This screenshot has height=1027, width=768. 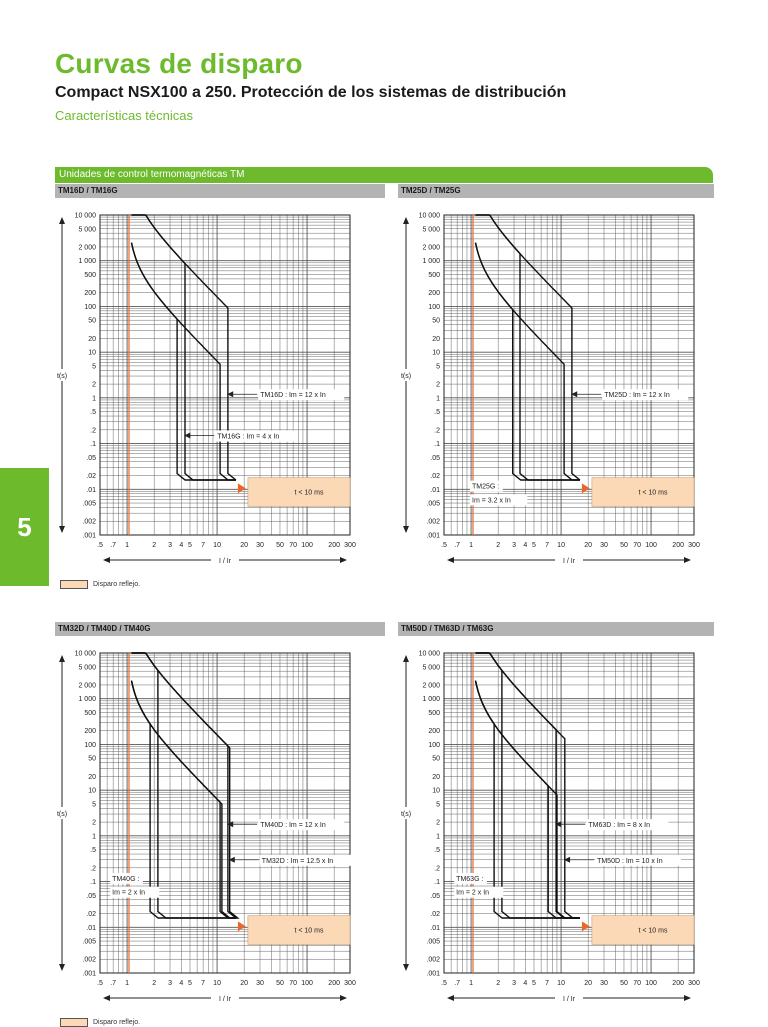 I want to click on y-tick-label: .05, so click(x=91, y=458).